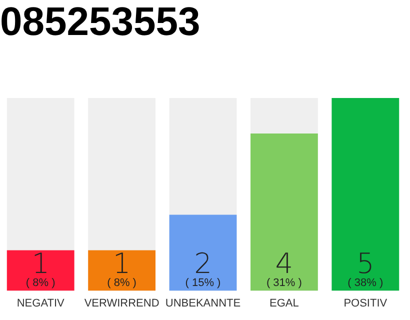 Image resolution: width=410 pixels, height=320 pixels. Describe the element at coordinates (284, 303) in the screenshot. I see `x-tick-label: EGAL` at that location.